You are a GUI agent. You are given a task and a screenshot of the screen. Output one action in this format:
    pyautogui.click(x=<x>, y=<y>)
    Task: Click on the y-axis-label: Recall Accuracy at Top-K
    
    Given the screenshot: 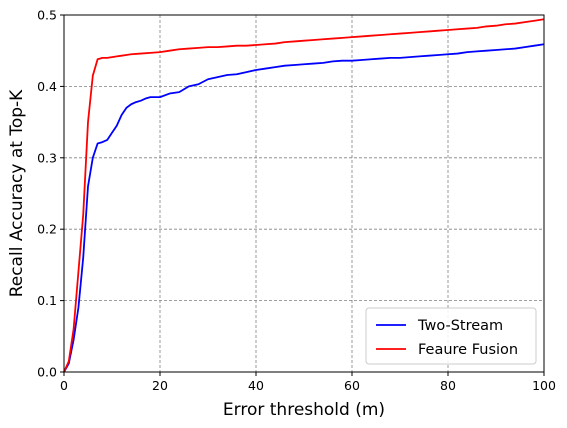 What is the action you would take?
    pyautogui.click(x=17, y=193)
    